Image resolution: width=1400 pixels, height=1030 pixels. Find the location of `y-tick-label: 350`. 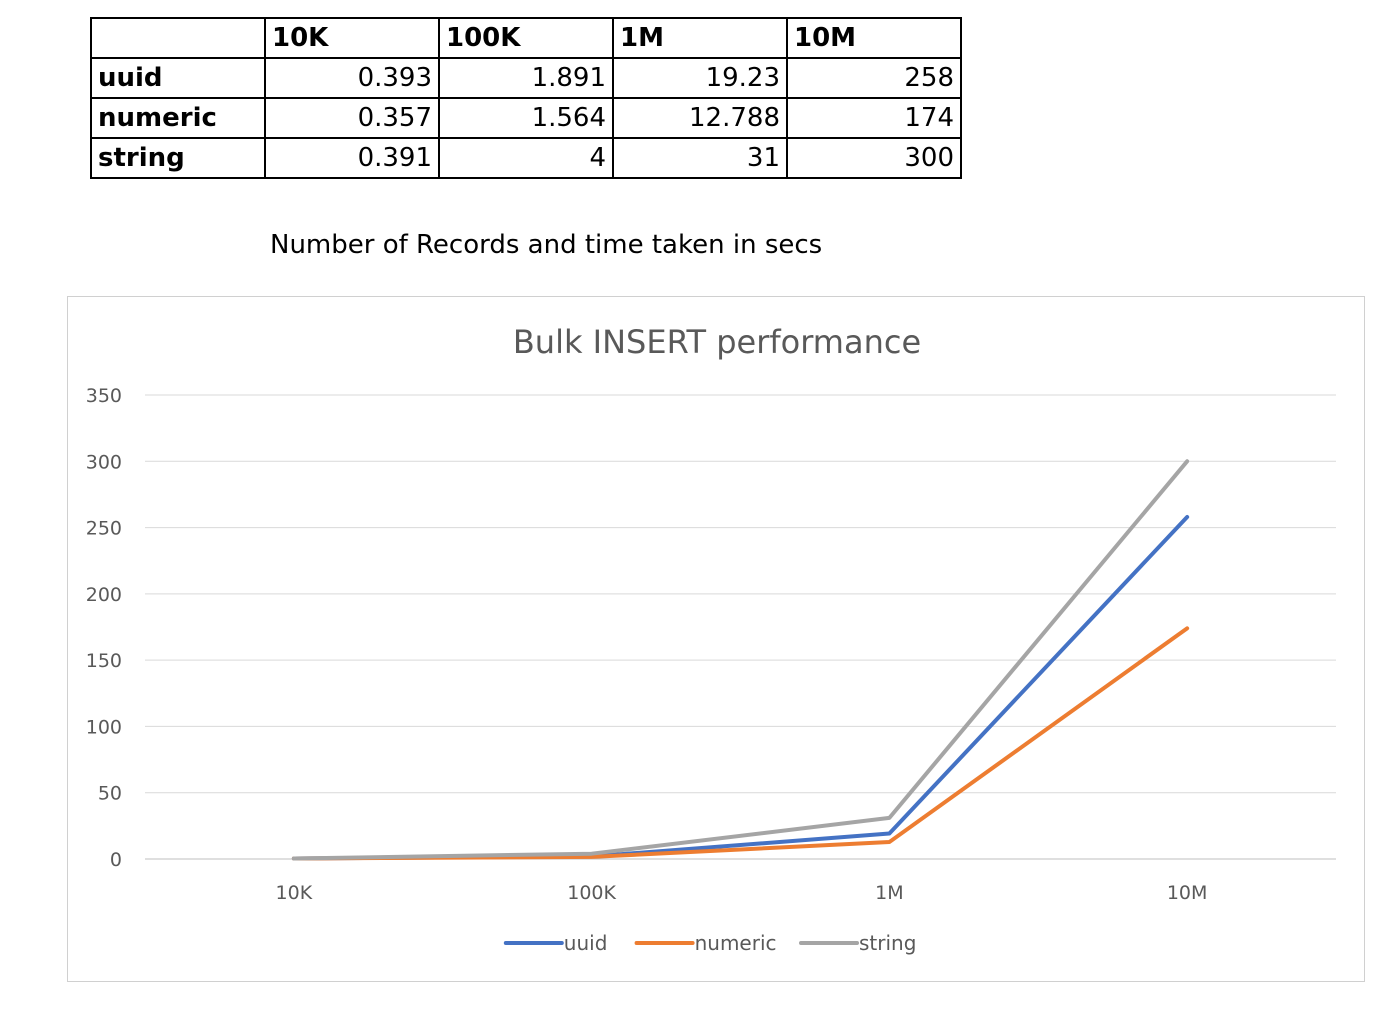

y-tick-label: 350 is located at coordinates (104, 396).